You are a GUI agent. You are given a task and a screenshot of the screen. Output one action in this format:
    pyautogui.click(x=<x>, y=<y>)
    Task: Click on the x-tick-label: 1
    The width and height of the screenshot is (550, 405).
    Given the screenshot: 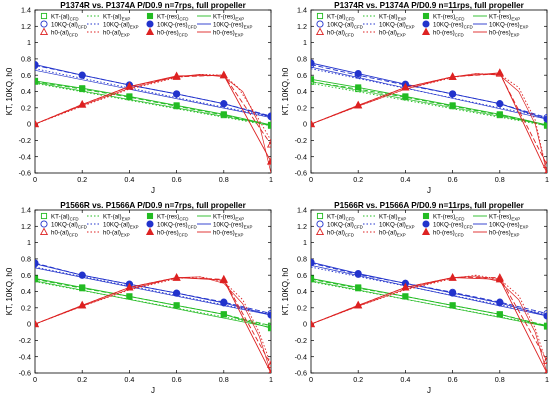 What is the action you would take?
    pyautogui.click(x=547, y=379)
    